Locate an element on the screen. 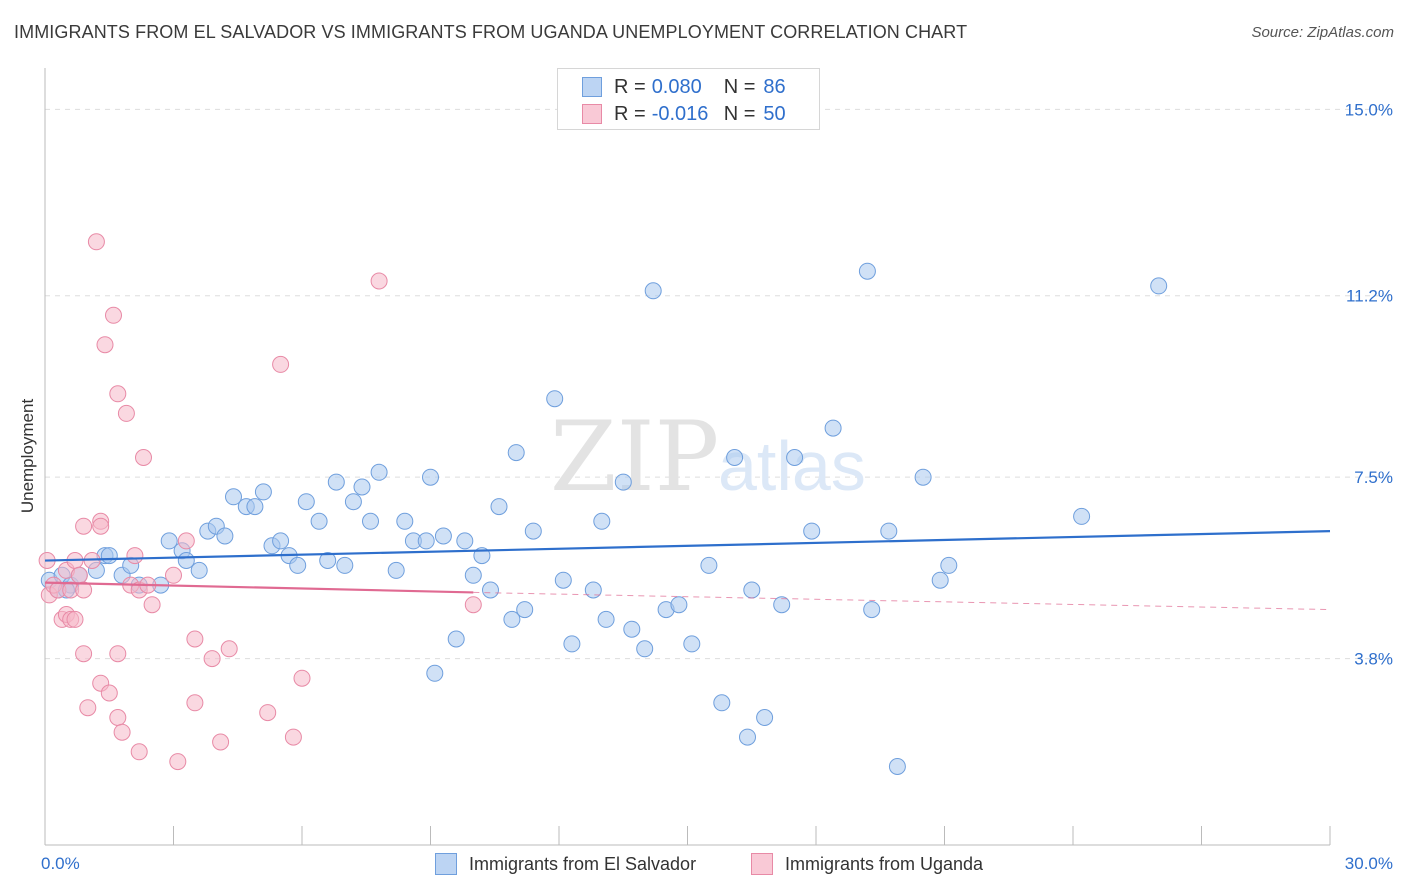 The width and height of the screenshot is (1406, 892). legend-row-uganda: R = -0.016 N = 50 is located at coordinates (684, 114).